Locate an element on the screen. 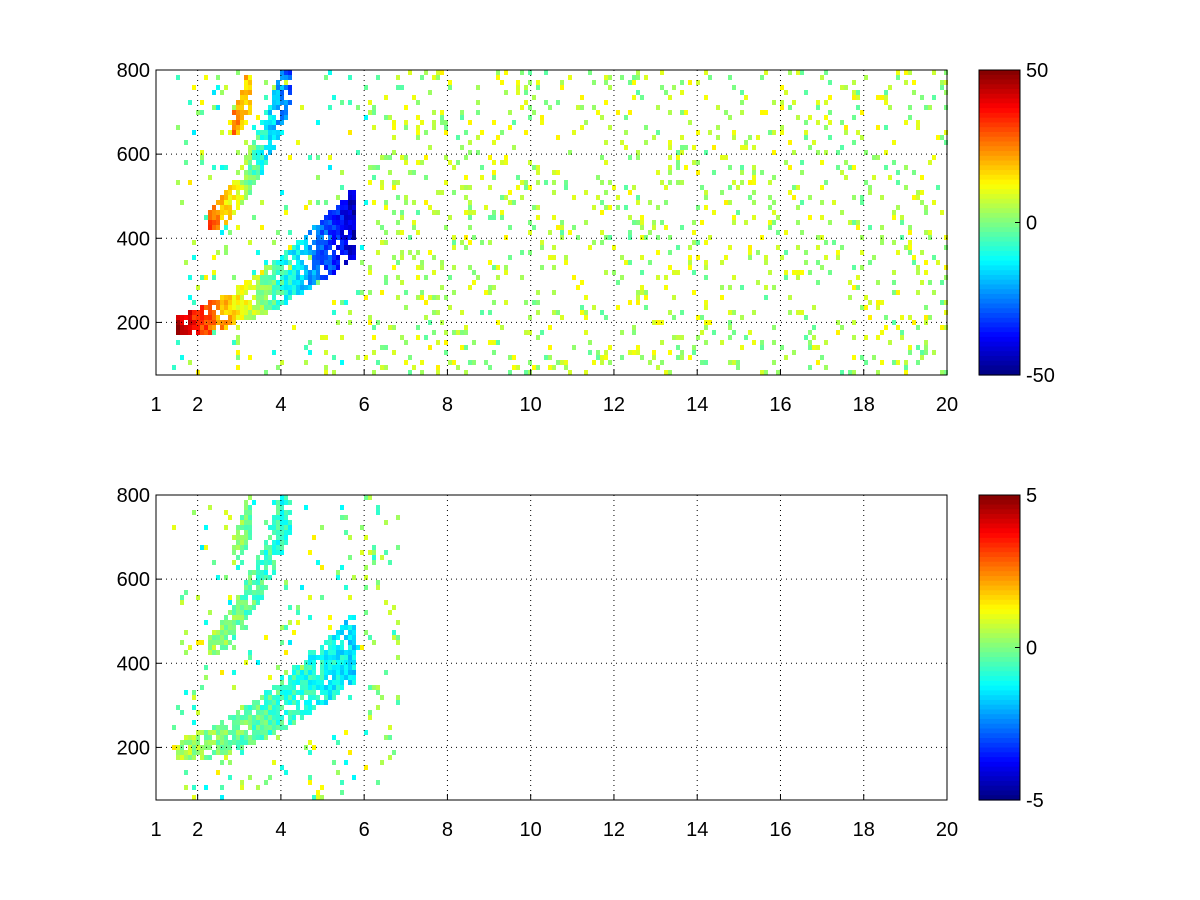 The height and width of the screenshot is (900, 1200). x-tick-label: 16 is located at coordinates (780, 830).